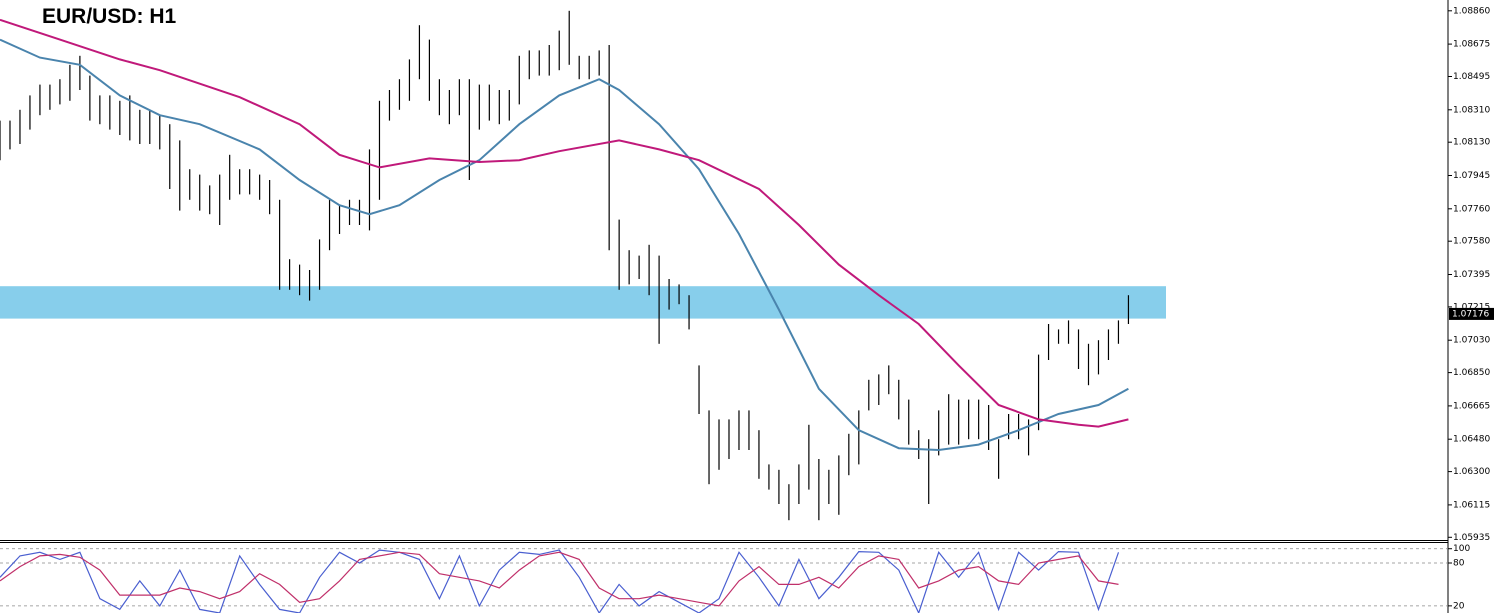 This screenshot has height=613, width=1499. What do you see at coordinates (1471, 373) in the screenshot?
I see `y-tick-label: 1.06850` at bounding box center [1471, 373].